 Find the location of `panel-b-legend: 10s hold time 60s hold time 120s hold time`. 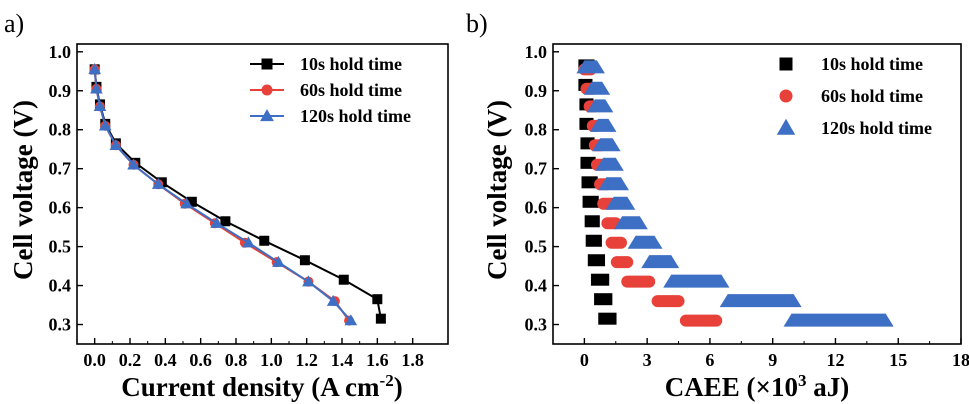

panel-b-legend: 10s hold time 60s hold time 120s hold time is located at coordinates (854, 96).